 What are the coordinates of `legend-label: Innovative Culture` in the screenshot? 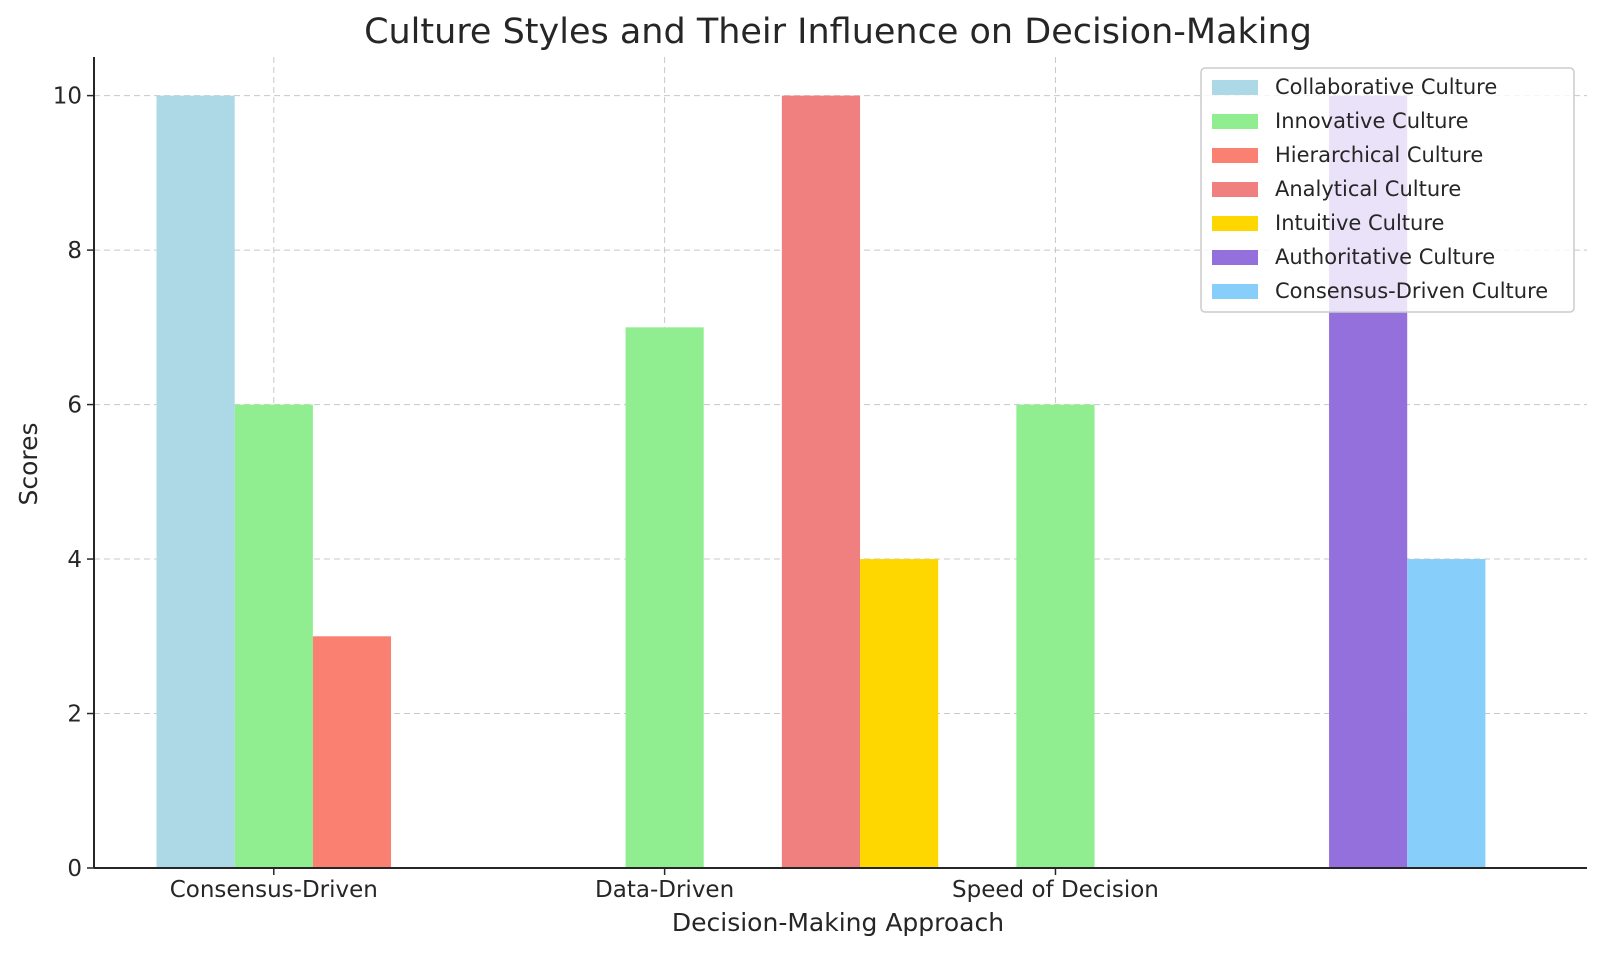 It's located at (1372, 121).